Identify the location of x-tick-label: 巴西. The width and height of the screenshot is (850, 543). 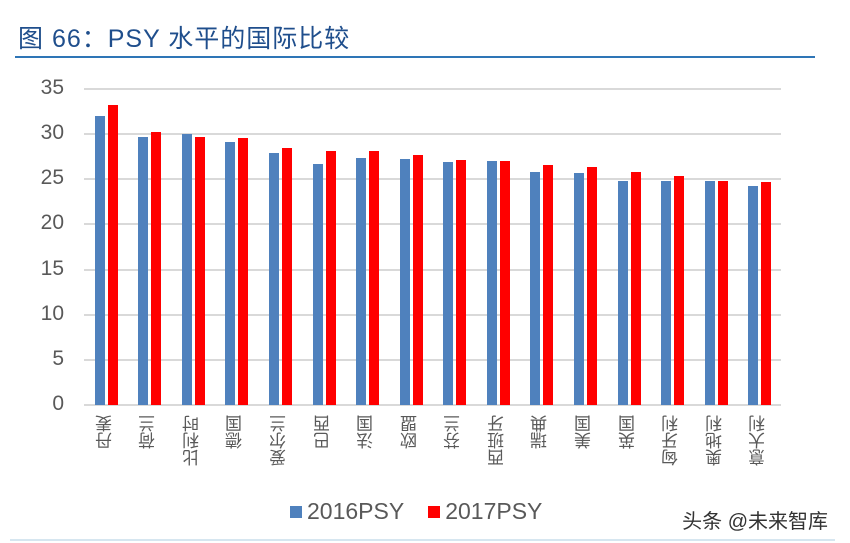
(323, 432).